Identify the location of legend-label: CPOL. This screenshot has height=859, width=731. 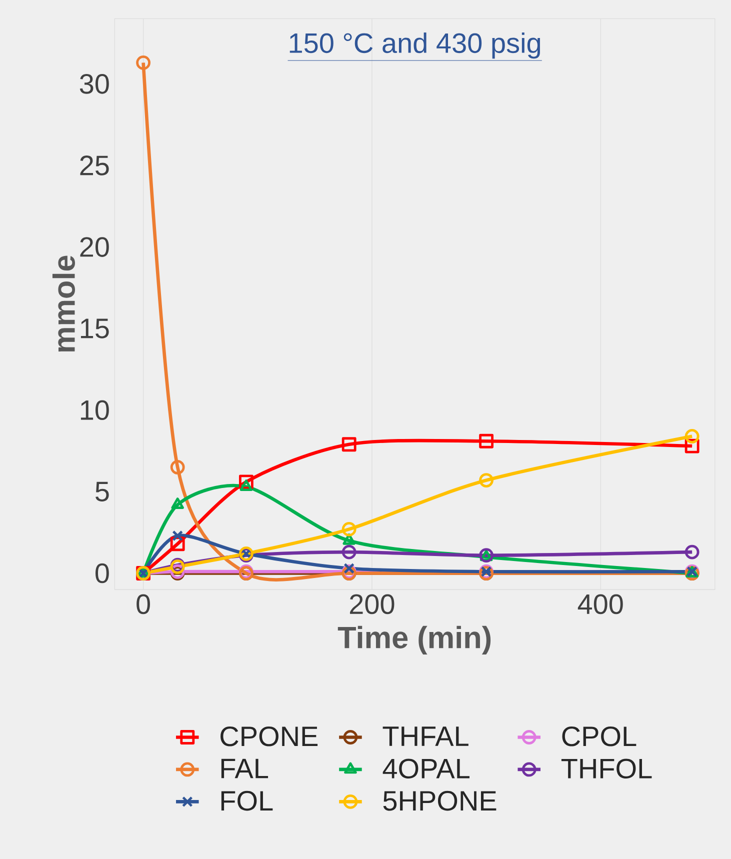
(599, 736).